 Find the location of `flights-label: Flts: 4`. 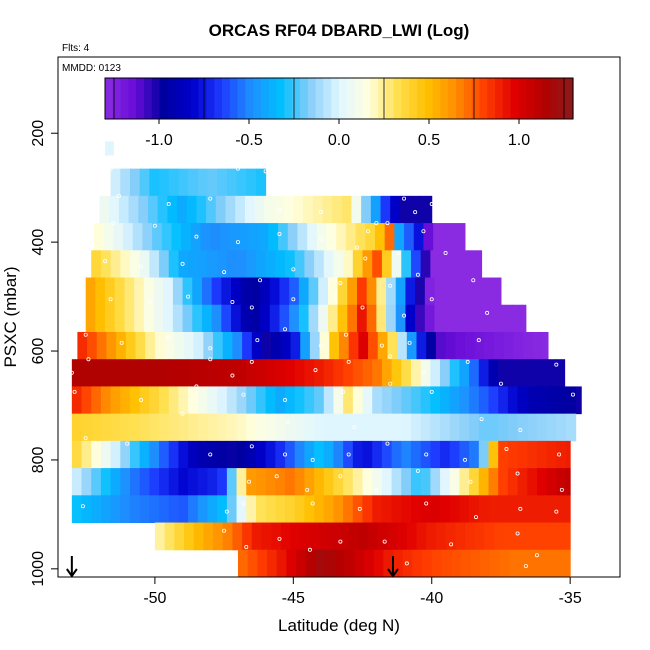

flights-label: Flts: 4 is located at coordinates (76, 48).